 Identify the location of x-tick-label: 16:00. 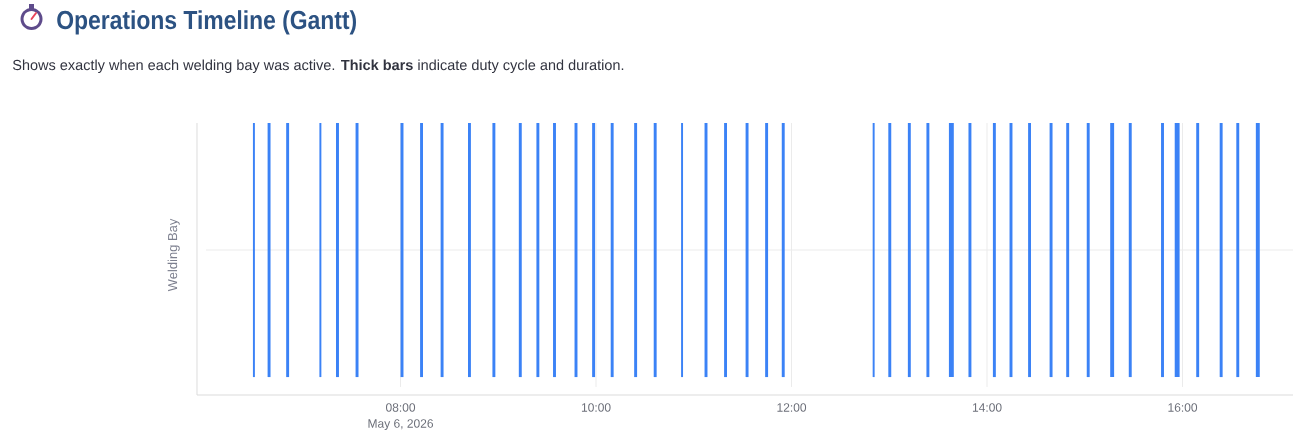
(1183, 407).